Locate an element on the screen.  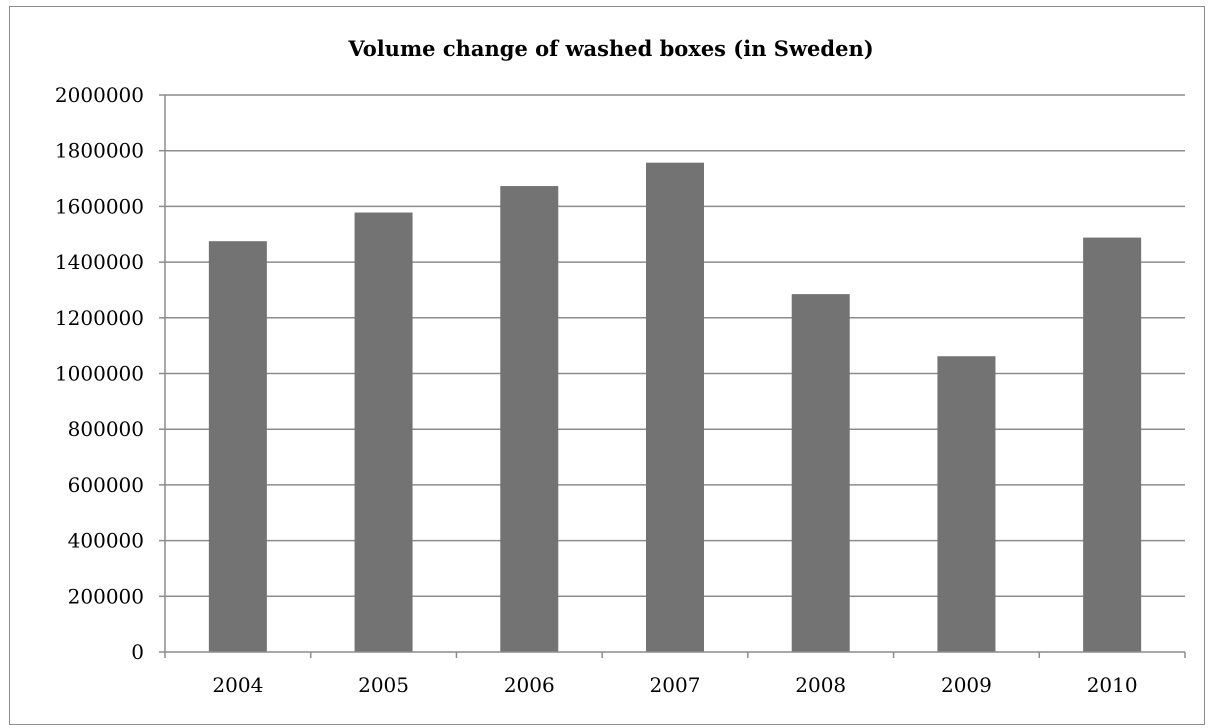
bar-2004 is located at coordinates (237, 446).